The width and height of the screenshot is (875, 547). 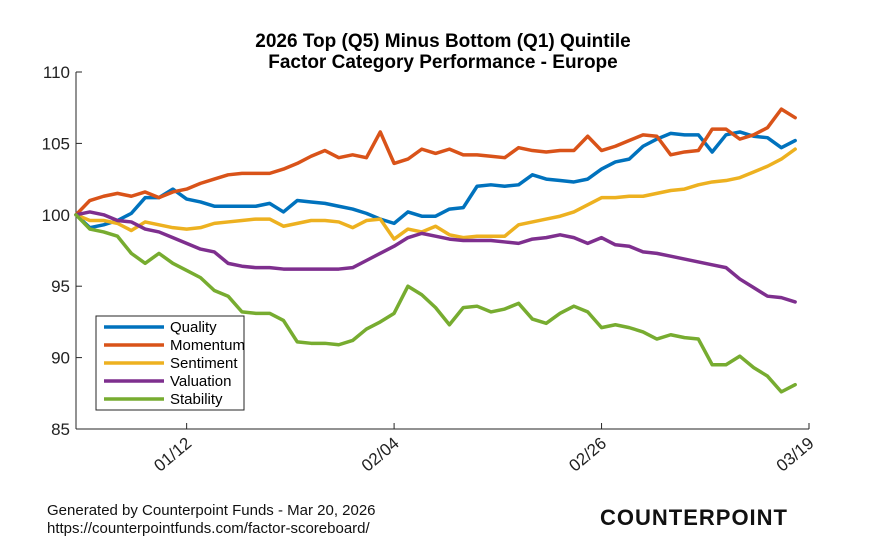 What do you see at coordinates (795, 455) in the screenshot?
I see `x-tick-label: 03/19` at bounding box center [795, 455].